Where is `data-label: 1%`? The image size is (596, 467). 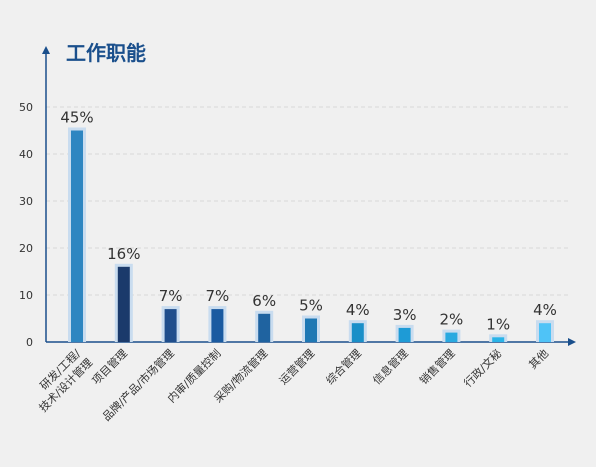 data-label: 1% is located at coordinates (498, 324).